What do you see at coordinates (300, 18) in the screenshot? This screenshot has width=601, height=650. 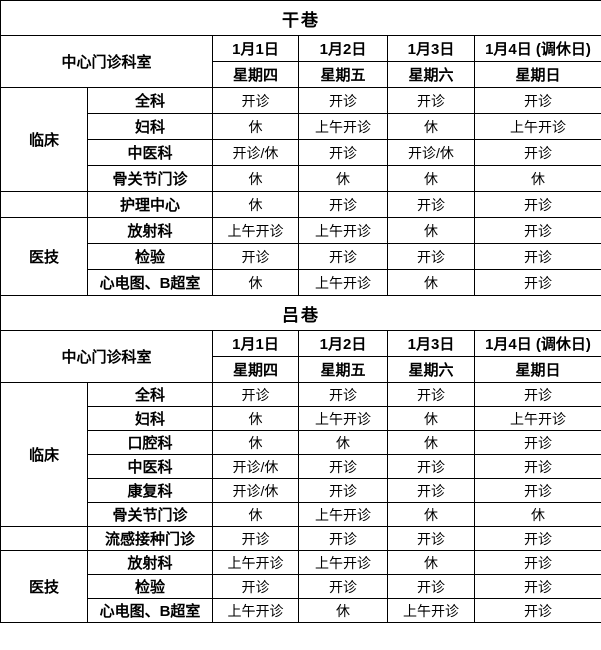 I see `section-title-row: 干巷` at bounding box center [300, 18].